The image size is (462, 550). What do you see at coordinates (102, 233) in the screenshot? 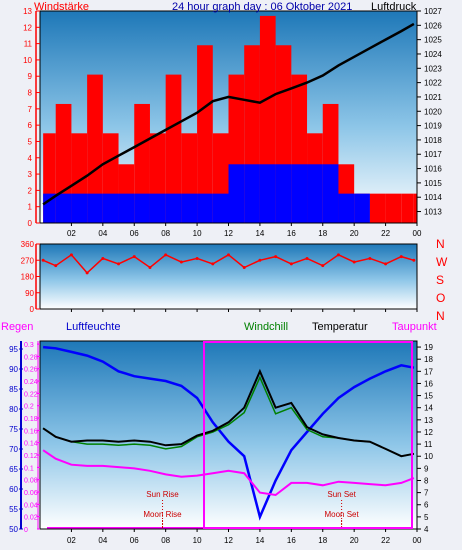
I see `x-tick-label: 04` at bounding box center [102, 233].